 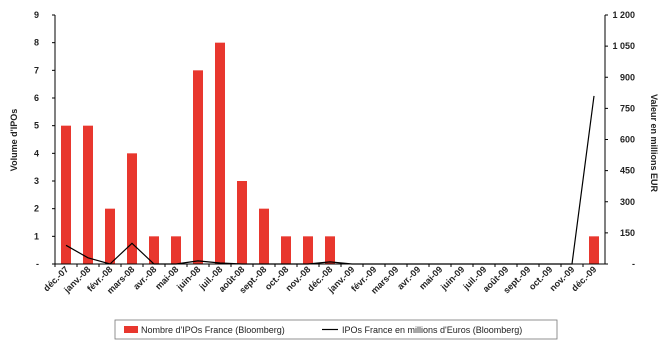 I want to click on y2-tick-label: 300, so click(x=627, y=202).